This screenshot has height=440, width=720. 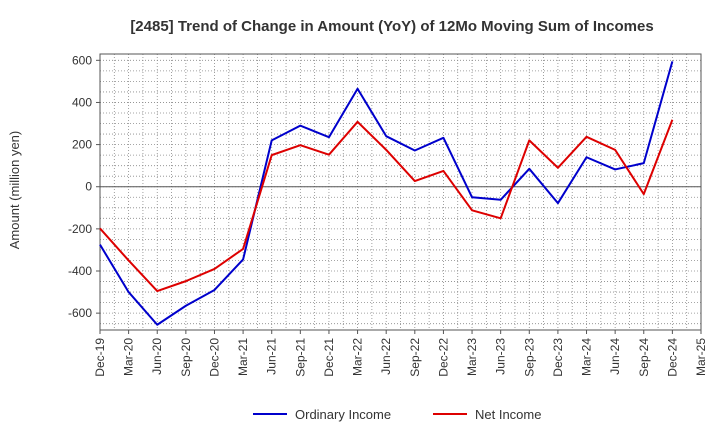 What do you see at coordinates (587, 357) in the screenshot?
I see `x-tick-label: Mar-24` at bounding box center [587, 357].